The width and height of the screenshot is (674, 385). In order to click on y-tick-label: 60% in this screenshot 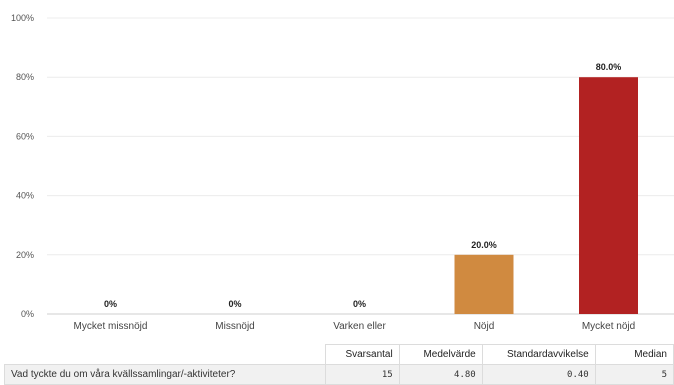, I will do `click(25, 136)`.